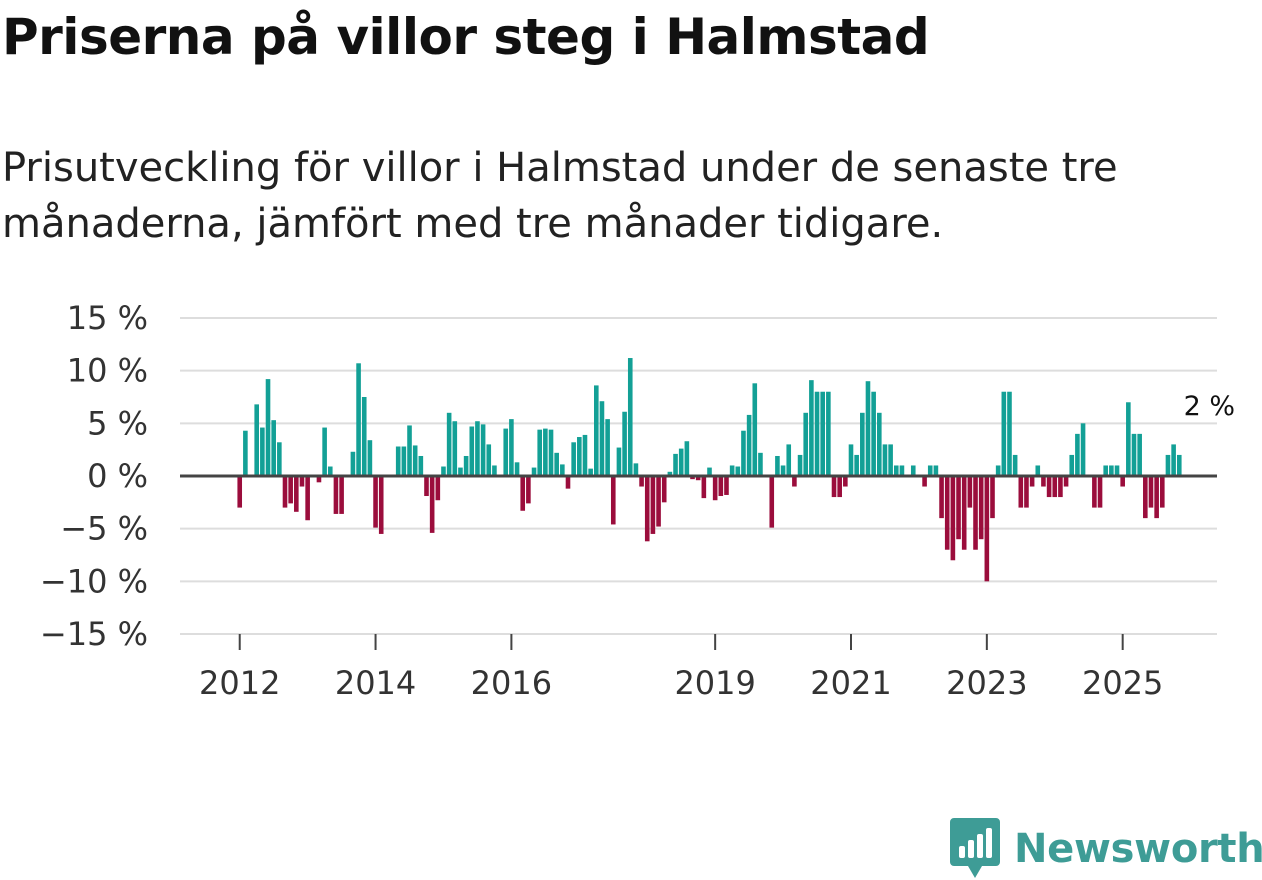  I want to click on x-tick-label: 2023, so click(986, 683).